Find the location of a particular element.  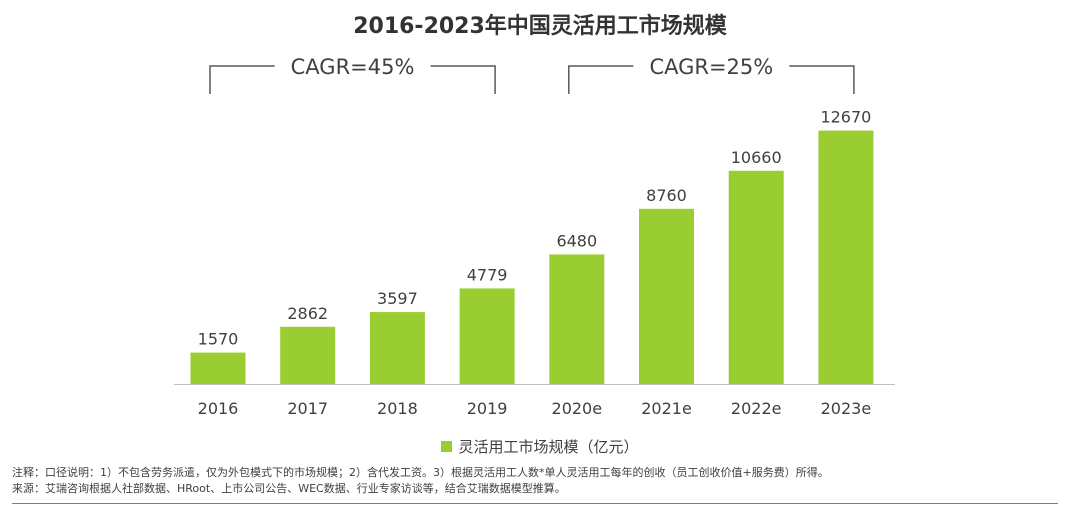

bar-2020e is located at coordinates (577, 319).